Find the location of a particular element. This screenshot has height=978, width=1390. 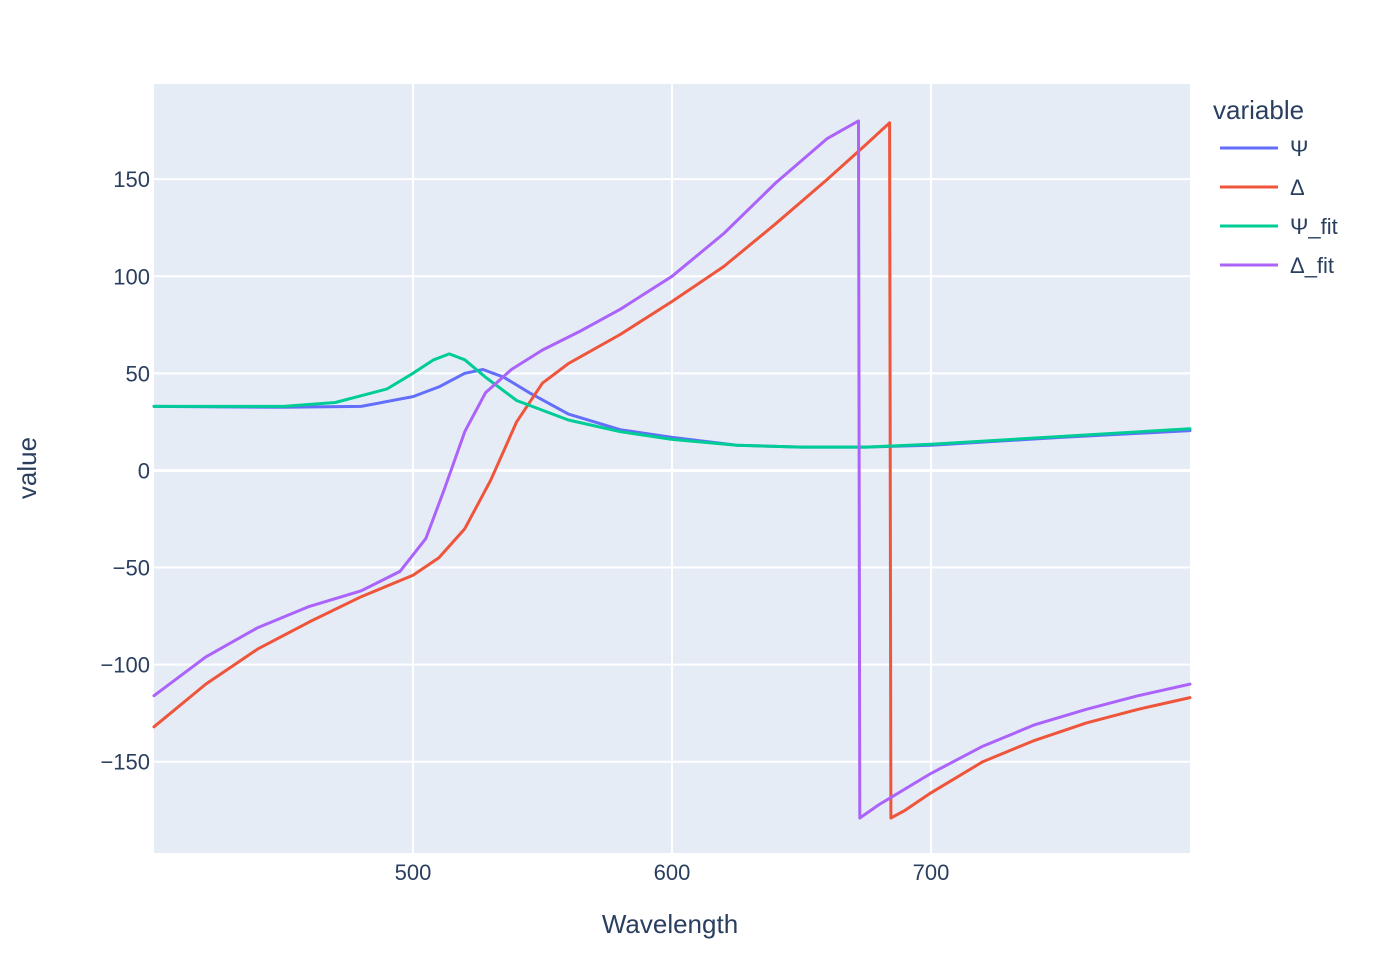

y-tick-label: 150 is located at coordinates (131, 179).